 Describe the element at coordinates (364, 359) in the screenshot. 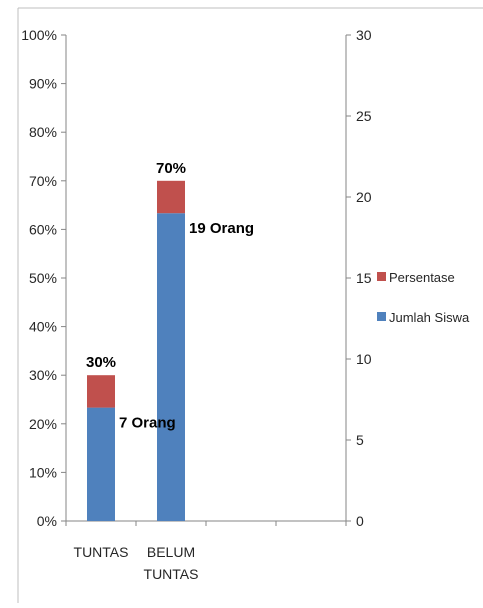

I see `right-axis-tick-label: 10` at that location.